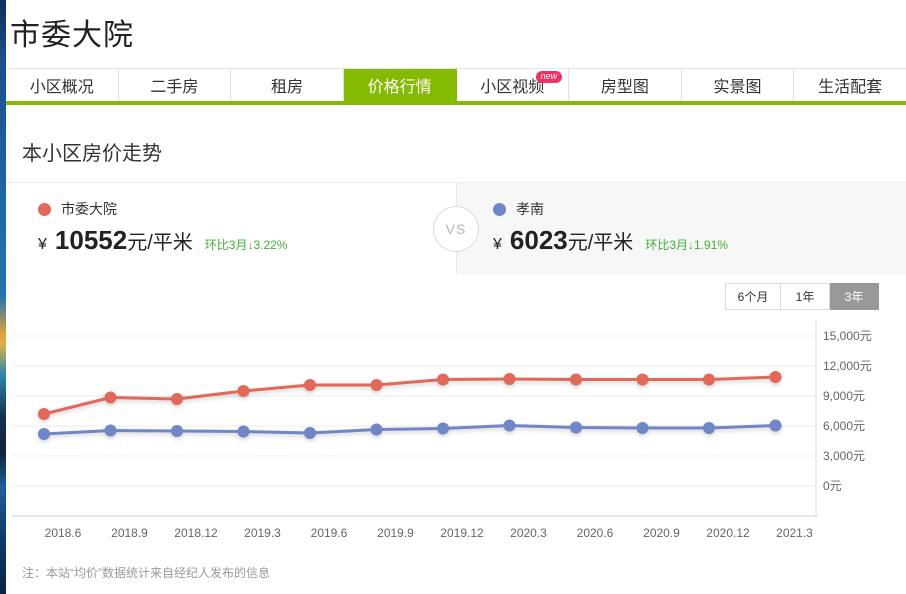  Describe the element at coordinates (63, 533) in the screenshot. I see `svg-text: 2018.6` at that location.